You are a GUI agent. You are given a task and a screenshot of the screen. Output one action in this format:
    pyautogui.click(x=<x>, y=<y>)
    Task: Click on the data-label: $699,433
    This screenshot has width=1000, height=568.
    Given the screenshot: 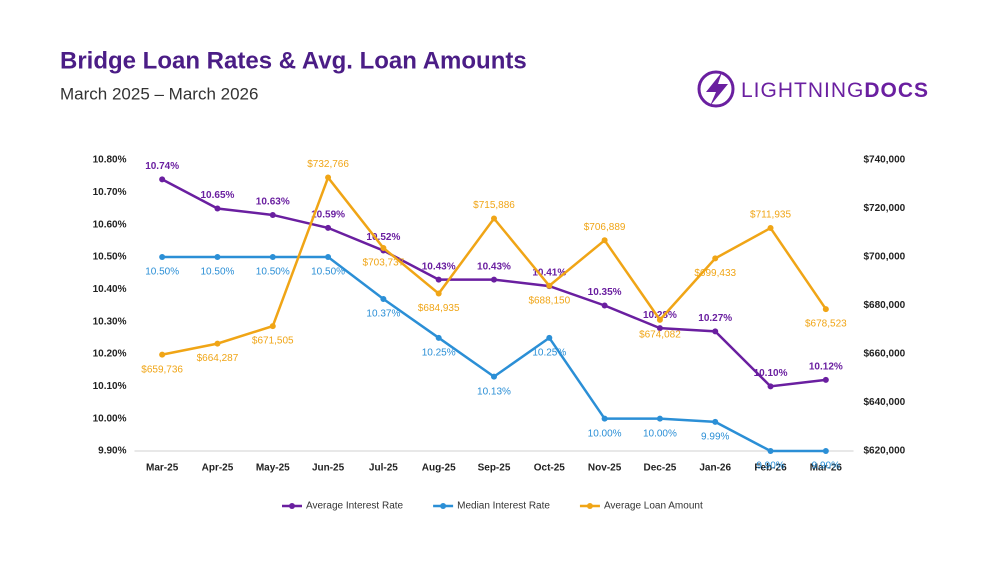 What is the action you would take?
    pyautogui.click(x=715, y=273)
    